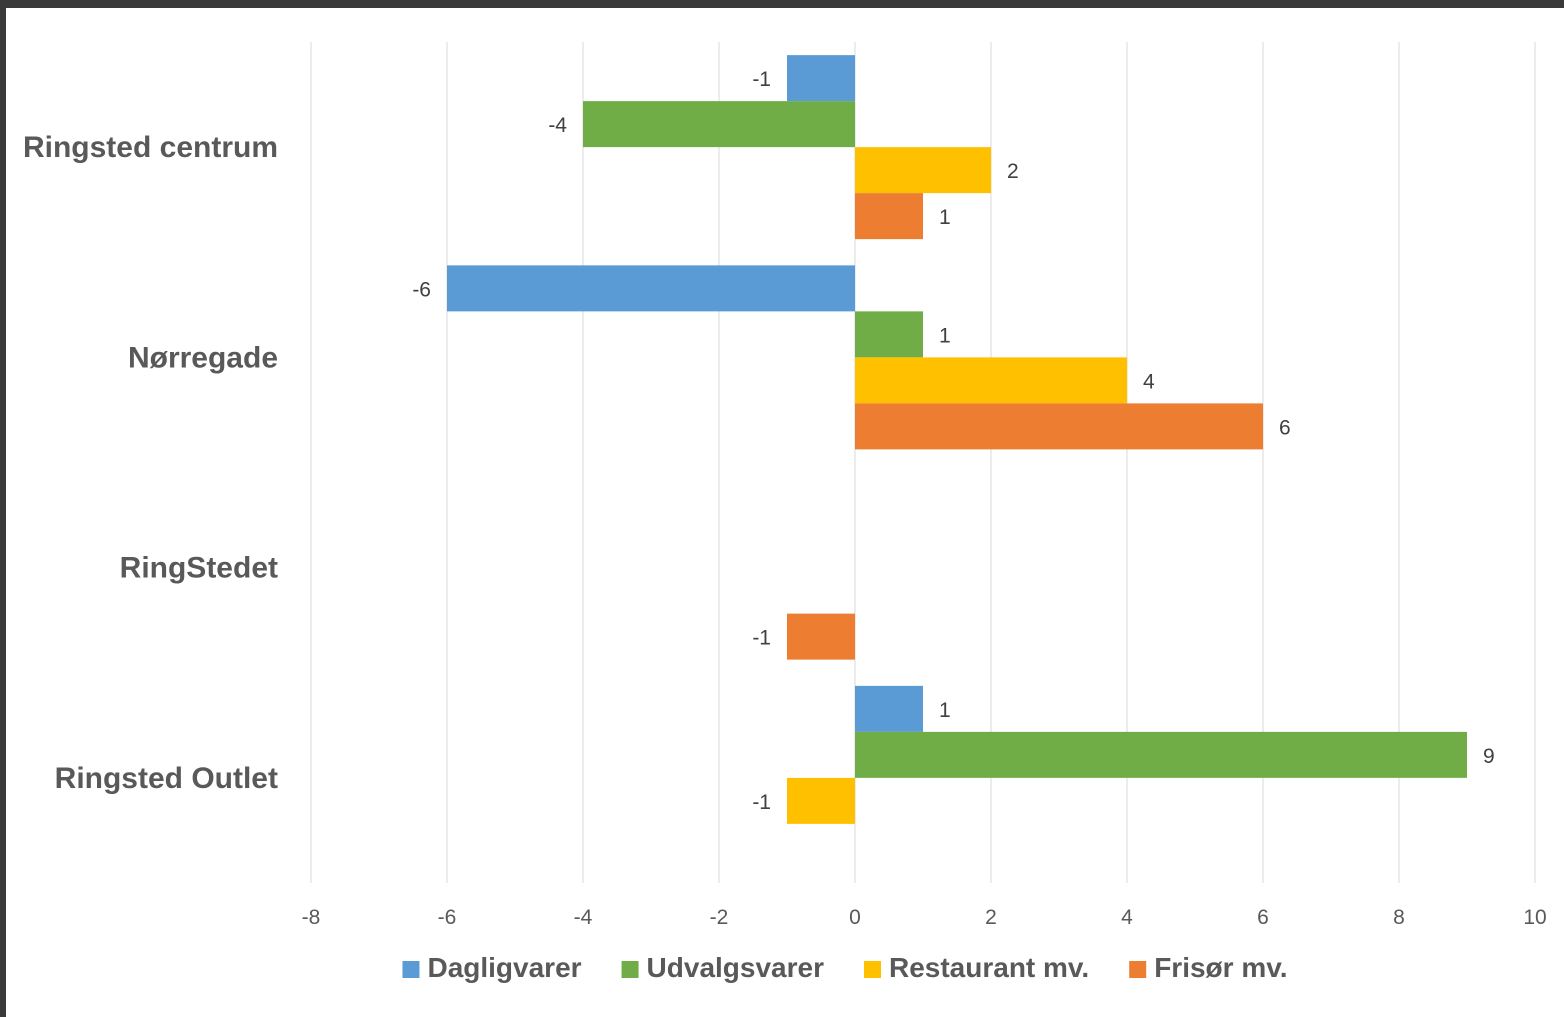 The image size is (1564, 1017). I want to click on legend-label-udvalgsvarer: Udvalgsvarer, so click(736, 967).